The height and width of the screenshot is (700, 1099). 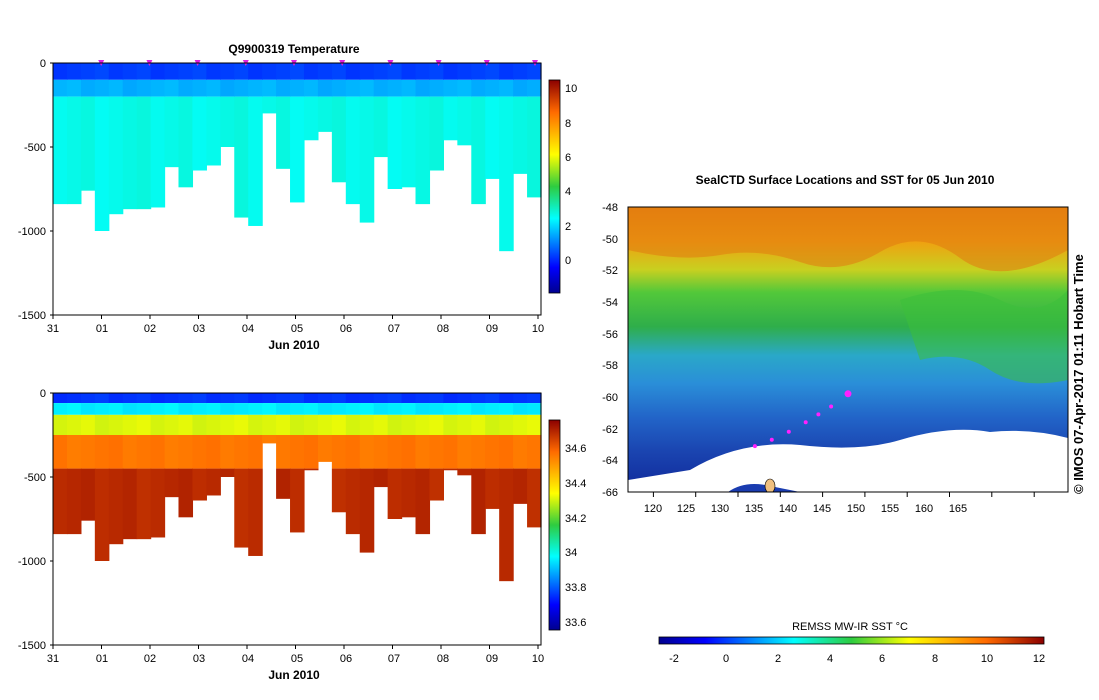 What do you see at coordinates (802, 419) in the screenshot?
I see `seal-track` at bounding box center [802, 419].